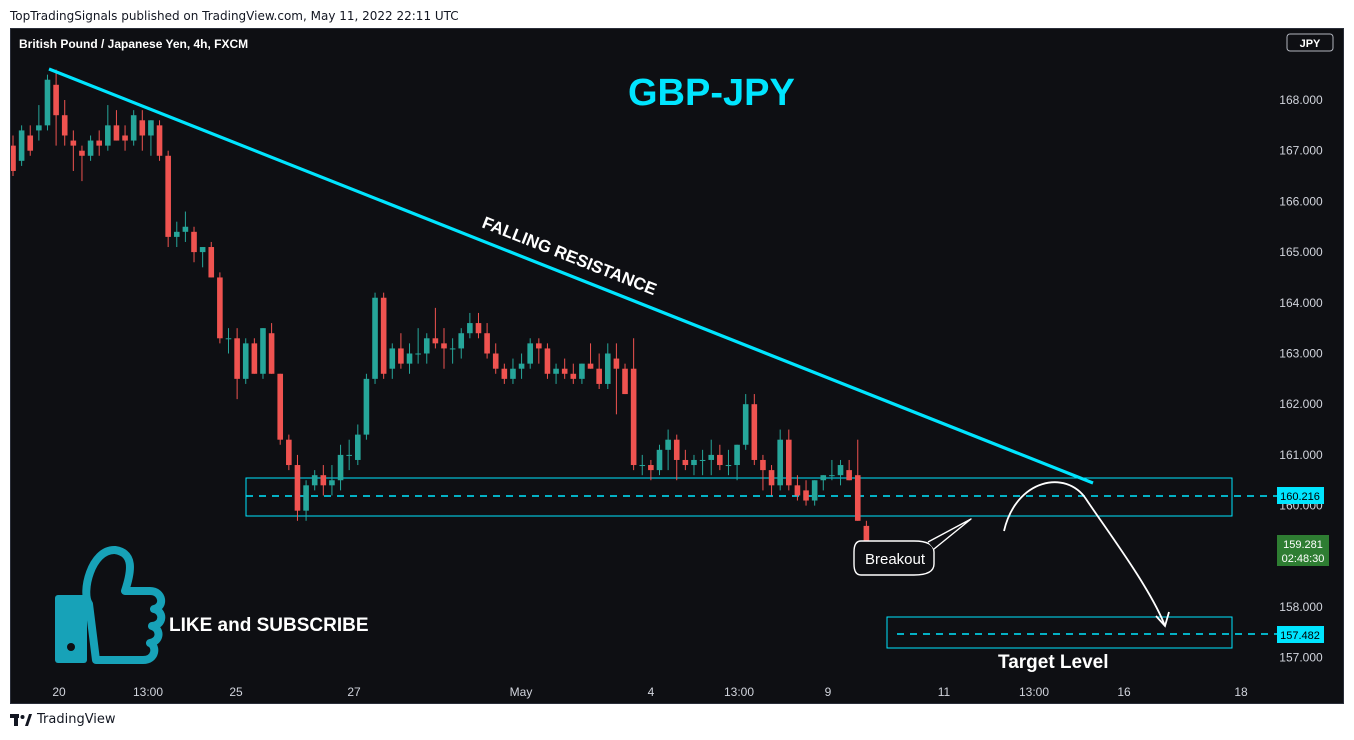  What do you see at coordinates (63, 719) in the screenshot?
I see `tradingview-footer: TradingView` at bounding box center [63, 719].